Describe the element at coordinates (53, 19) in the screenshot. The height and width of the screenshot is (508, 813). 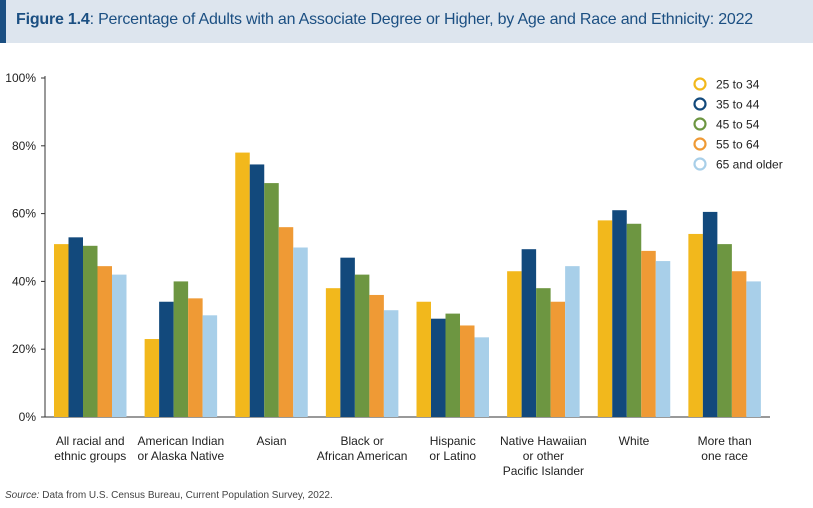
I see `figure-label: Figure 1.4` at that location.